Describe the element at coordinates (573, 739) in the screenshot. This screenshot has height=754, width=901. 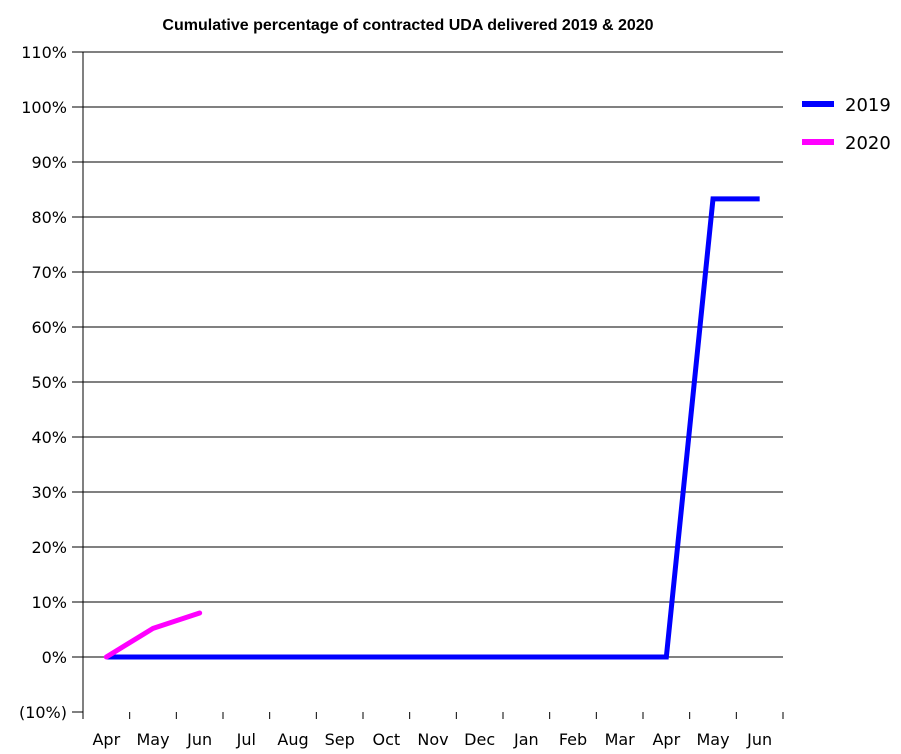
I see `x-tick-label: Feb` at that location.